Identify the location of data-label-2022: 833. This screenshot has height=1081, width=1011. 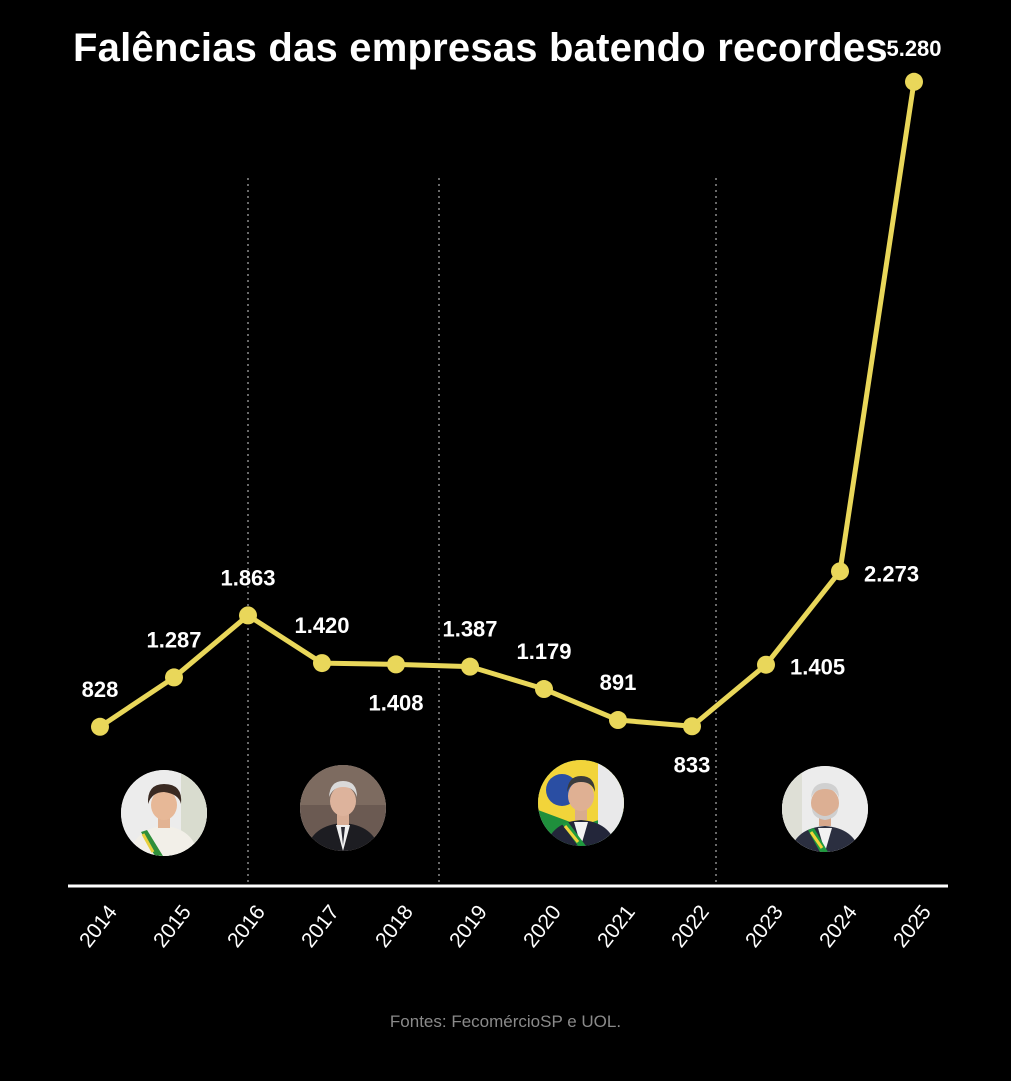
(692, 764).